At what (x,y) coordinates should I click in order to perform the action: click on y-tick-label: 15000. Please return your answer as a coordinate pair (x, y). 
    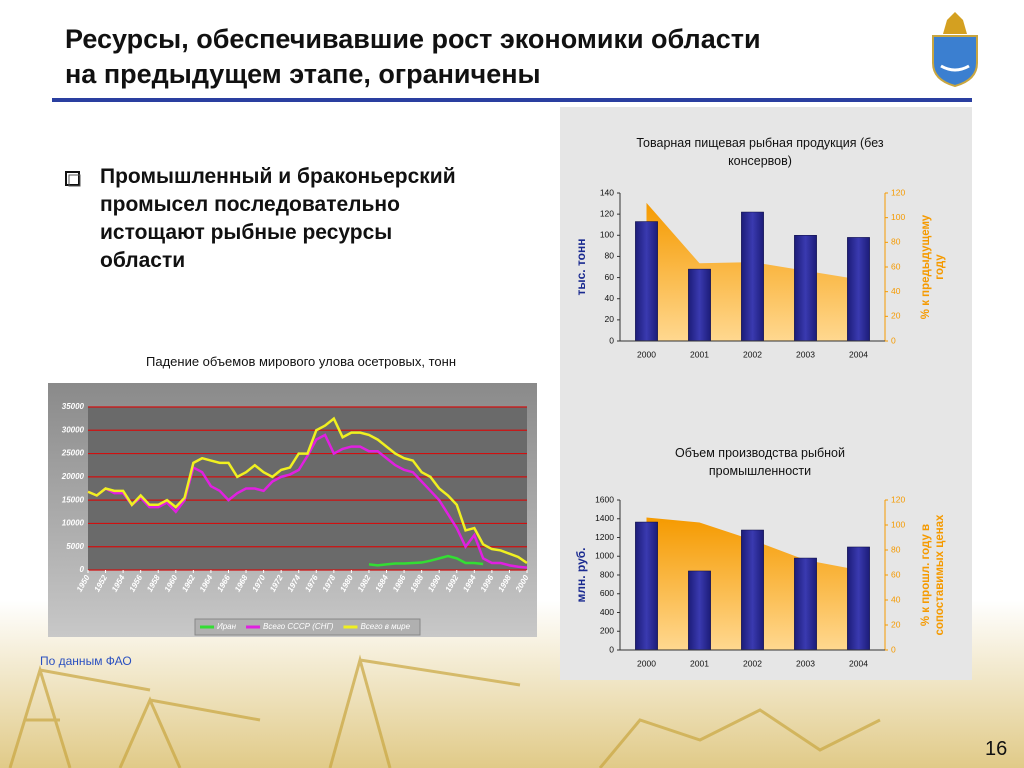
    Looking at the image, I should click on (73, 499).